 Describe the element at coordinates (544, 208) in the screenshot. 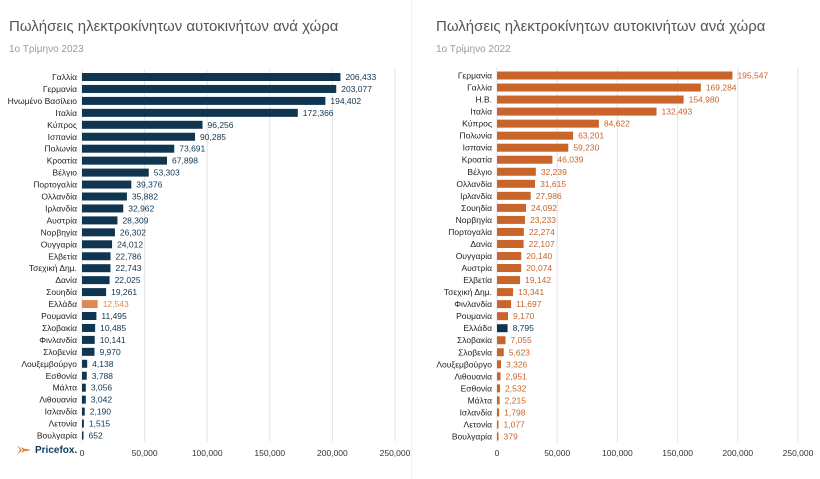

I see `value-label: 24,092` at that location.